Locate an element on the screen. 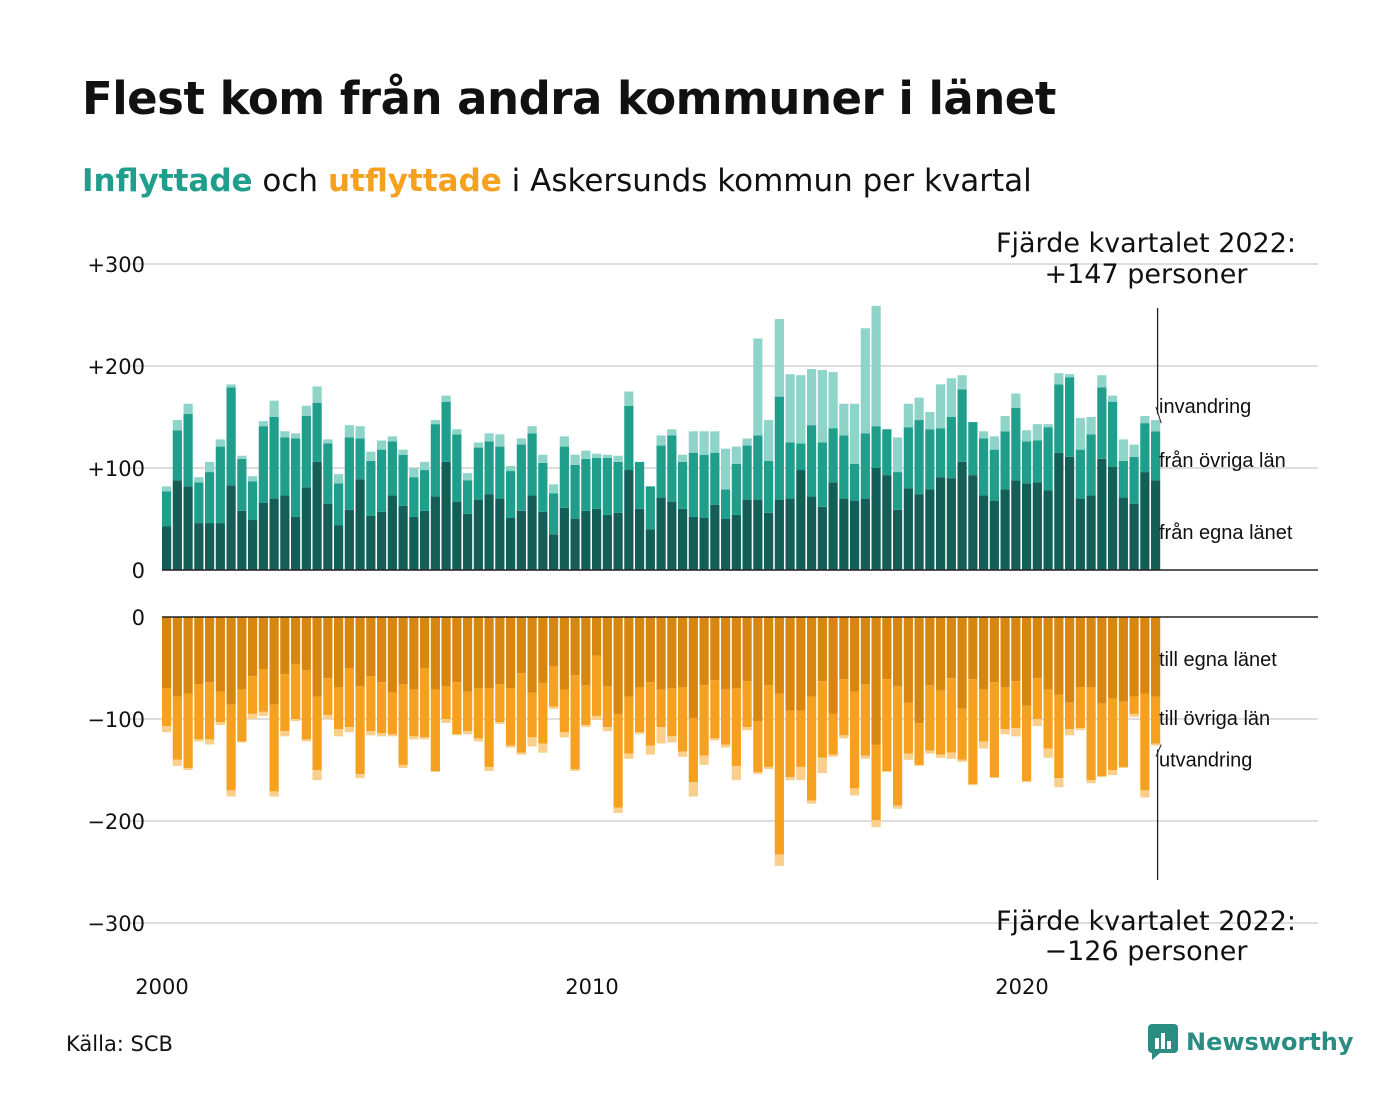  subtitle-connector: och is located at coordinates (290, 181).